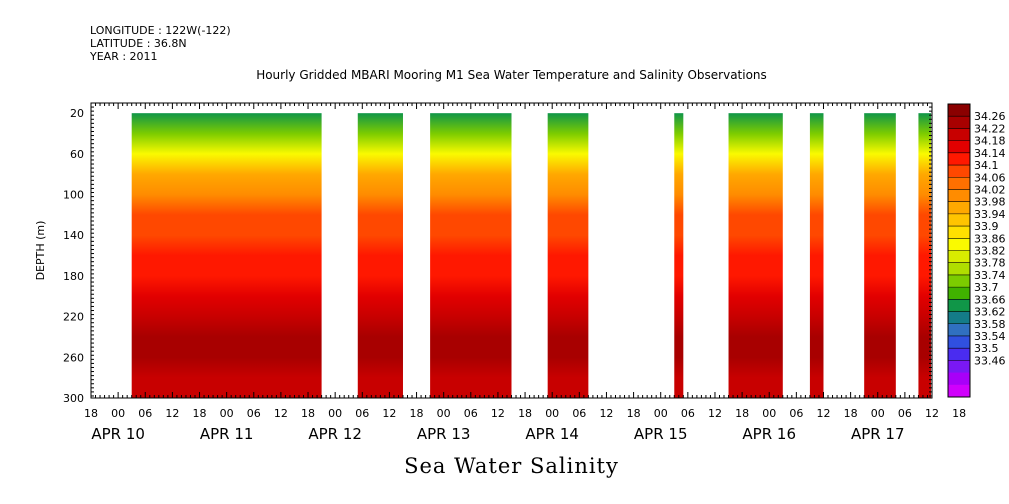 This screenshot has width=1009, height=504. What do you see at coordinates (990, 238) in the screenshot?
I see `colorbar-label: 33.86` at bounding box center [990, 238].